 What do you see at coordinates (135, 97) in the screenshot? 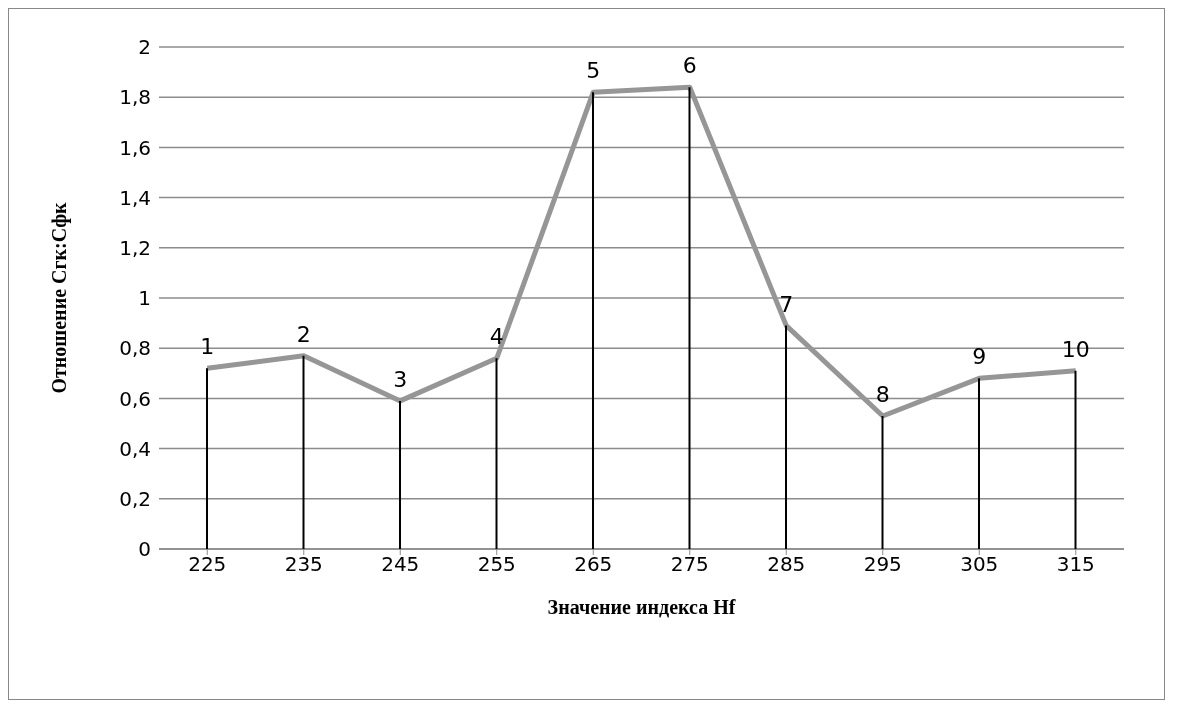
I see `y-tick-label: 1,8` at bounding box center [135, 97].